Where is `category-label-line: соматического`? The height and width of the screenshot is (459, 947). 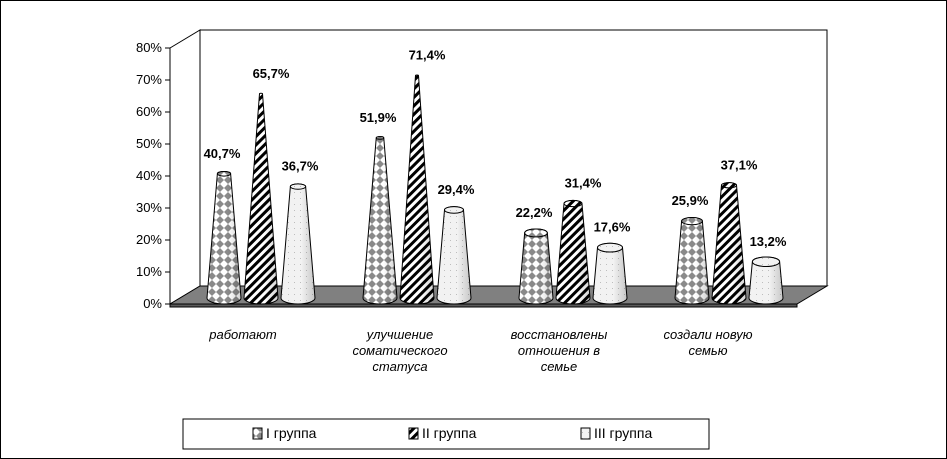
category-label-line: соматического is located at coordinates (399, 350).